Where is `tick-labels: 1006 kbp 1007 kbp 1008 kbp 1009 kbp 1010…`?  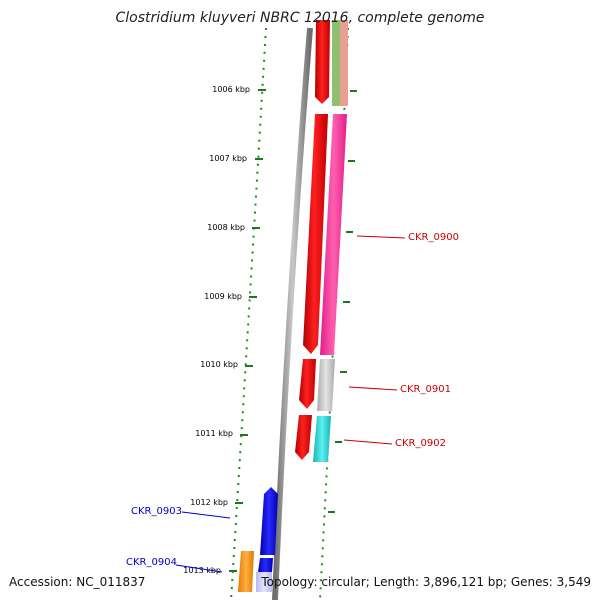
tick-labels: 1006 kbp 1007 kbp 1008 kbp 1009 kbp 1010… is located at coordinates (216, 330).